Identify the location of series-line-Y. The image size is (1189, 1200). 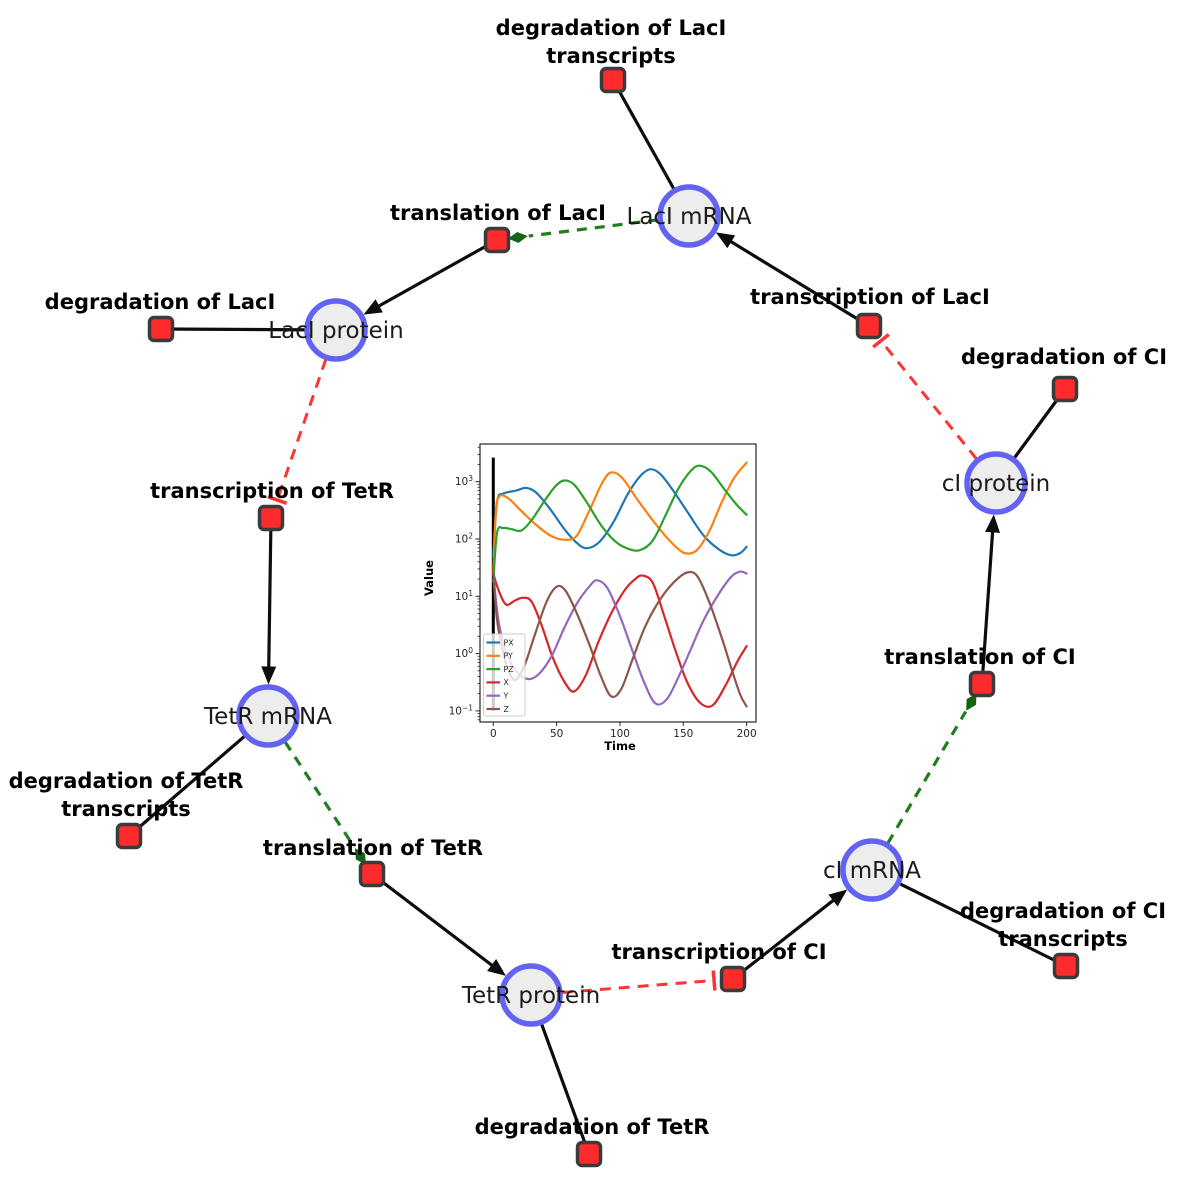
(620, 638).